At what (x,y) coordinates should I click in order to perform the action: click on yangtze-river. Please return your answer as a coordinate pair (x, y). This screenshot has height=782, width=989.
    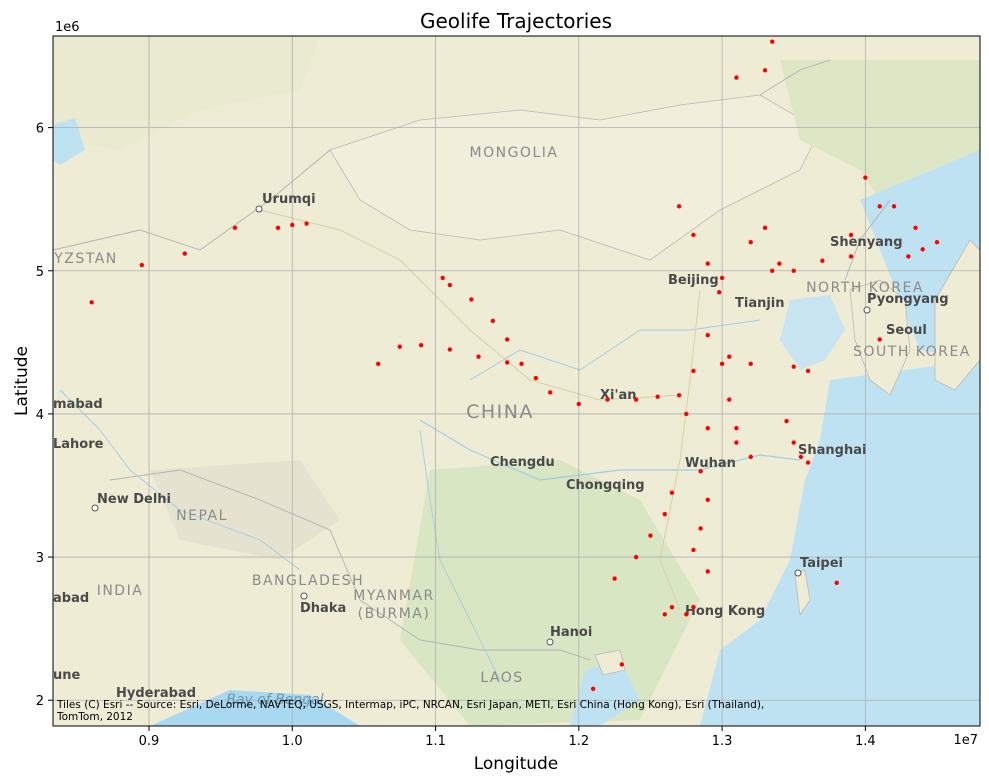
    Looking at the image, I should click on (610, 450).